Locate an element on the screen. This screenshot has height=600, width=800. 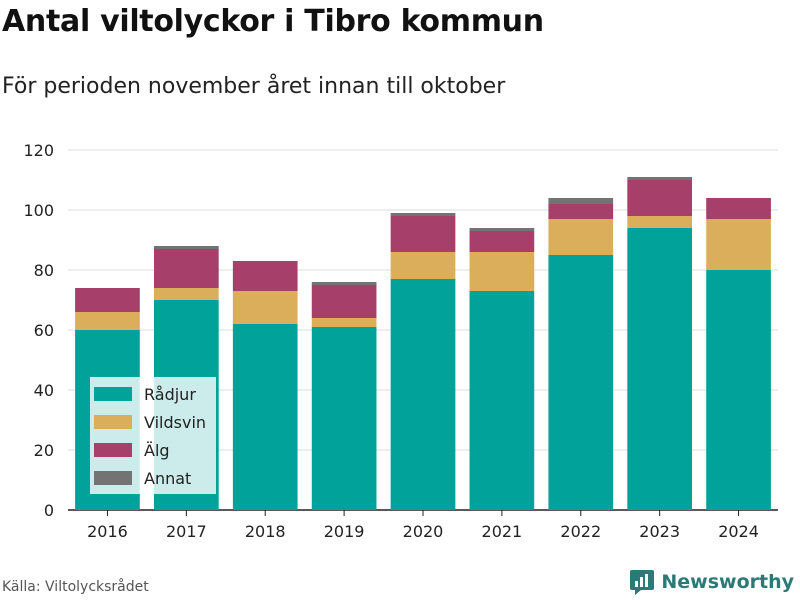
y-tick-label: 80 is located at coordinates (44, 270).